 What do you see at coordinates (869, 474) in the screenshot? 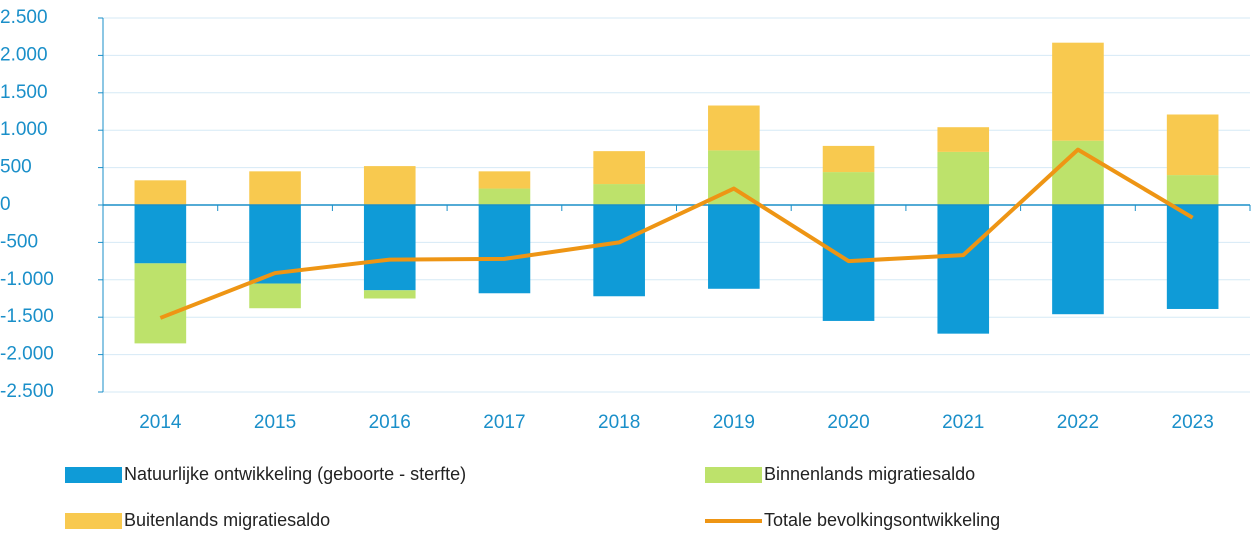
I see `legend-label: Binnenlands migratiesaldo` at bounding box center [869, 474].